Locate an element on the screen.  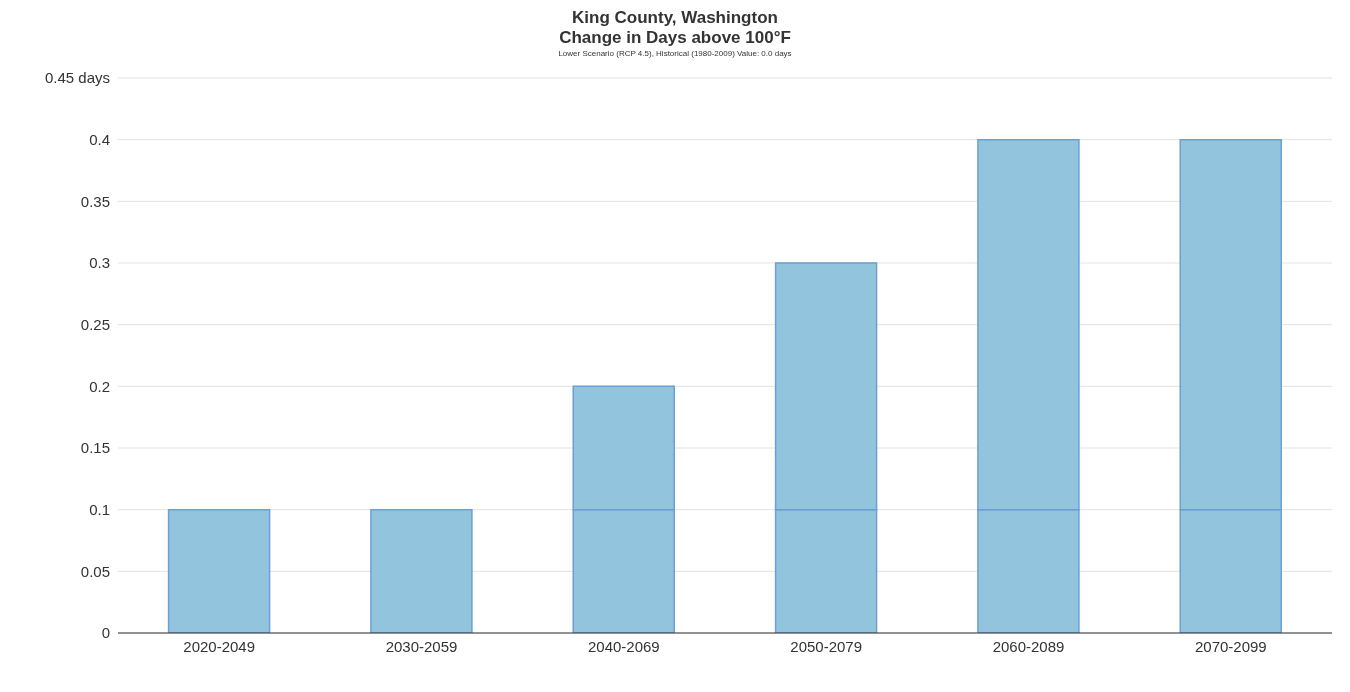
y-tick-label: 0.1 is located at coordinates (99, 509).